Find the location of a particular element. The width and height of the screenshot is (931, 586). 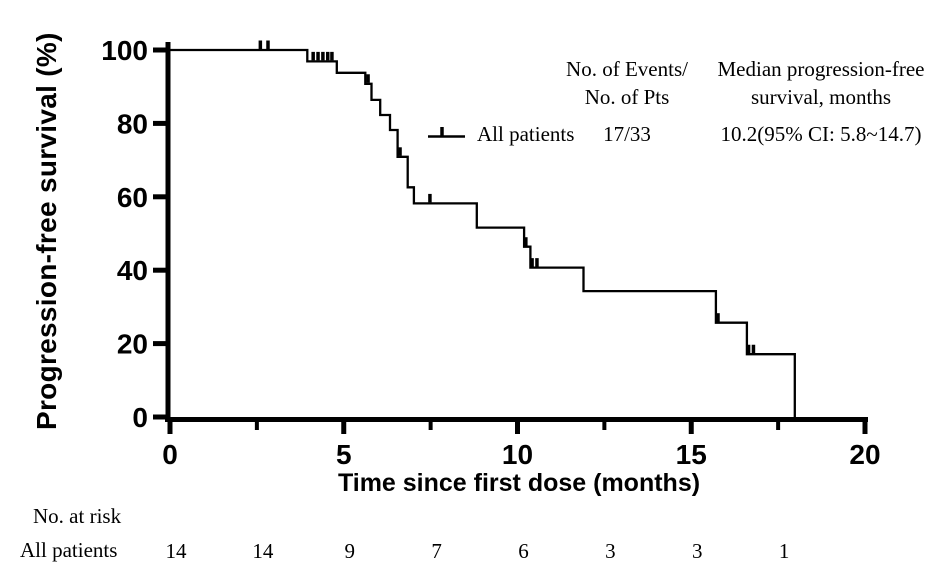

at-risk-title: No. at risk is located at coordinates (77, 516).